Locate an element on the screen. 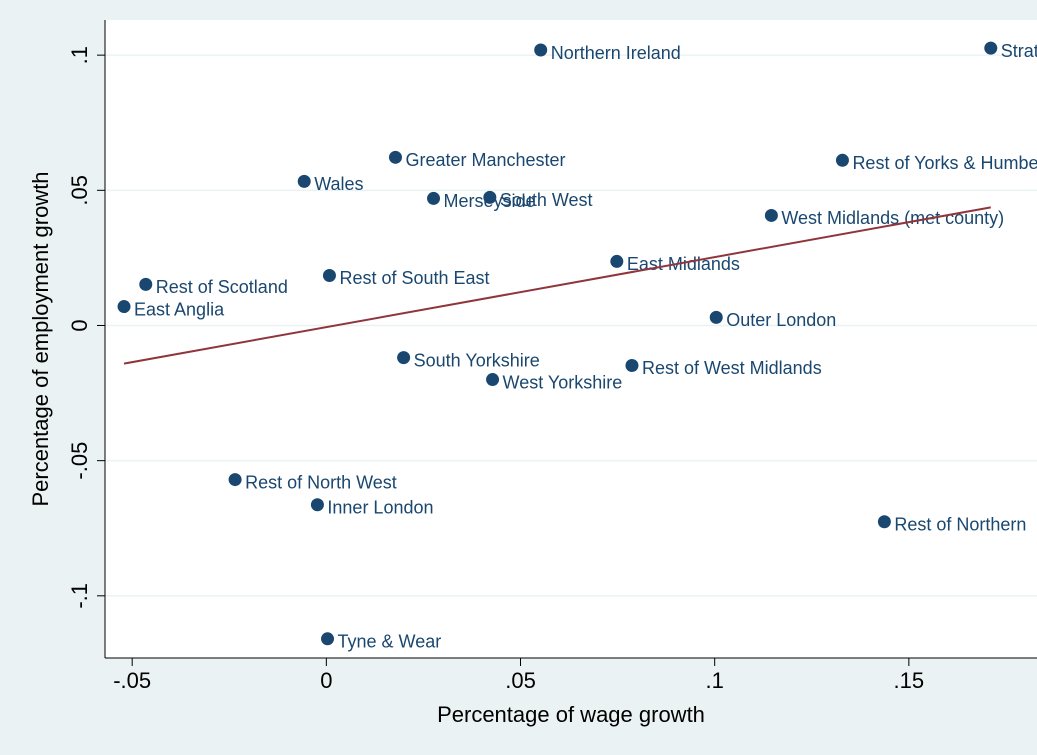  x-tick-label: 0 is located at coordinates (326, 680).